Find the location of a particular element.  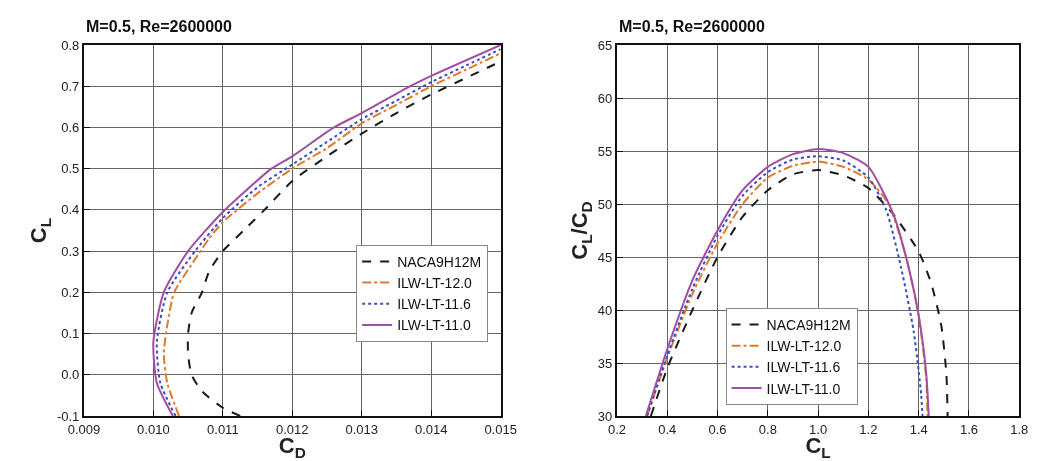

x-tick-label: 0.010 is located at coordinates (153, 429).